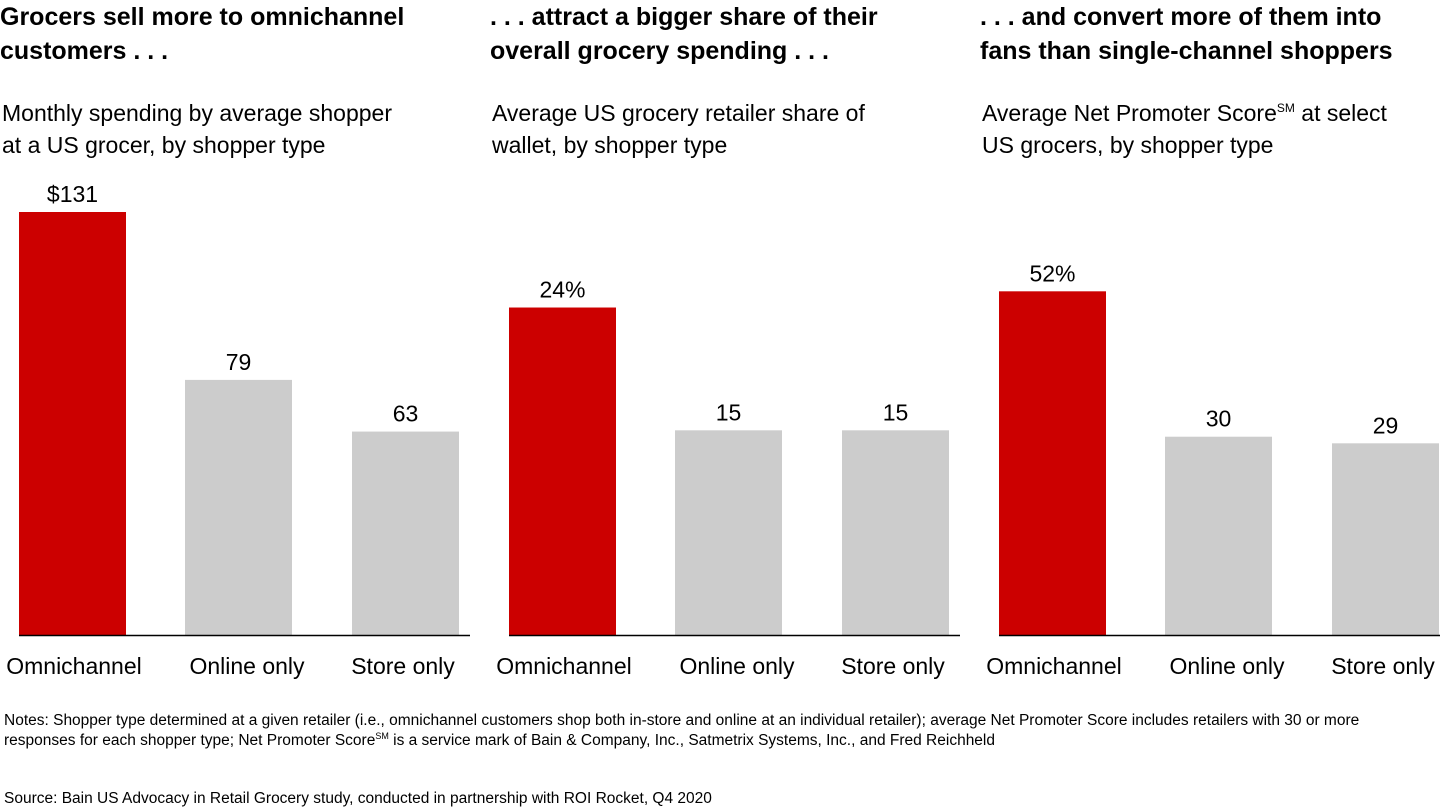 The height and width of the screenshot is (810, 1440). I want to click on panel-subtitle-line1-suffix: at select, so click(1340, 113).